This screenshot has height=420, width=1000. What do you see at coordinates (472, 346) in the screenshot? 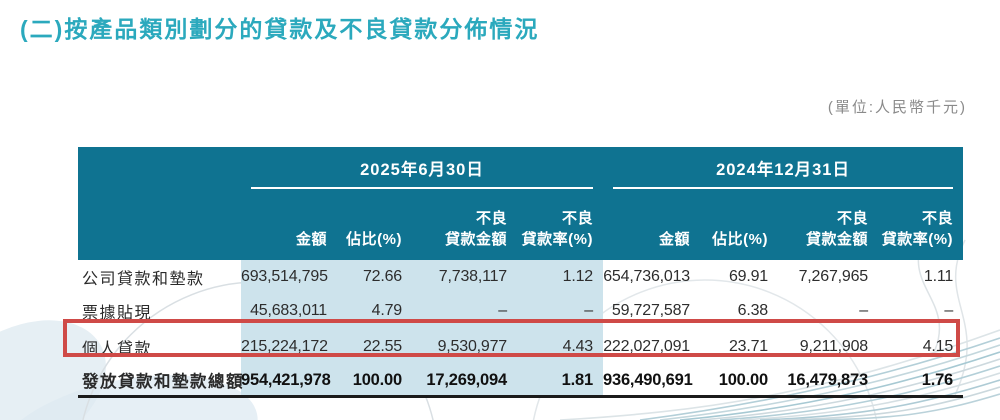
I see `cell: 9,530,977` at bounding box center [472, 346].